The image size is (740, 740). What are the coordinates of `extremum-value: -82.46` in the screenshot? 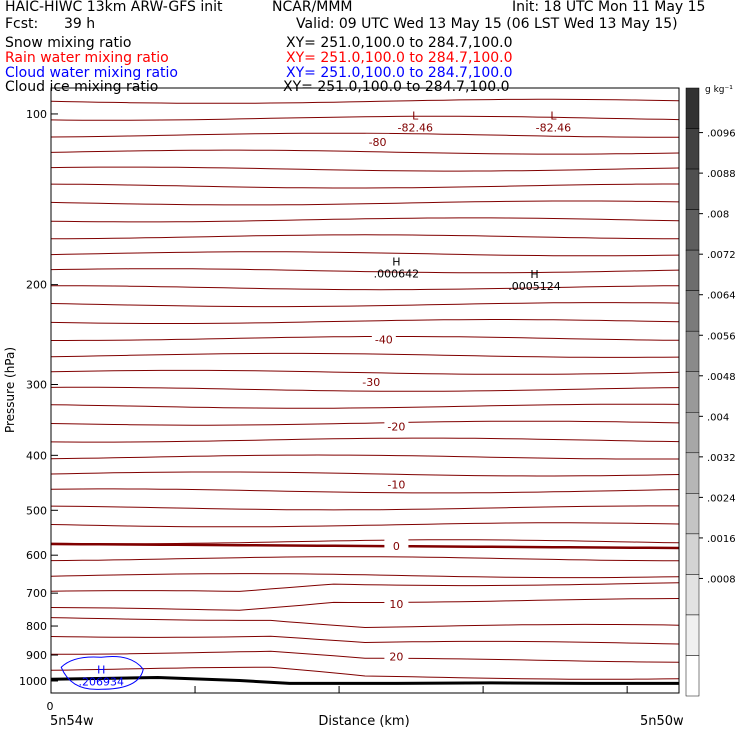 It's located at (553, 128).